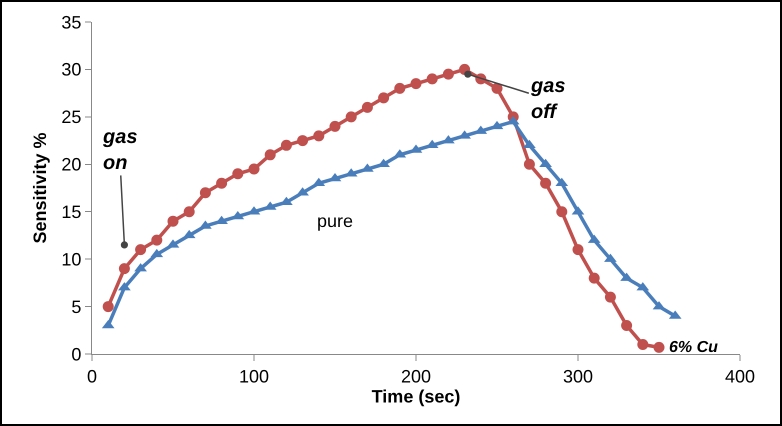  Describe the element at coordinates (71, 212) in the screenshot. I see `y-tick-label: 15` at that location.